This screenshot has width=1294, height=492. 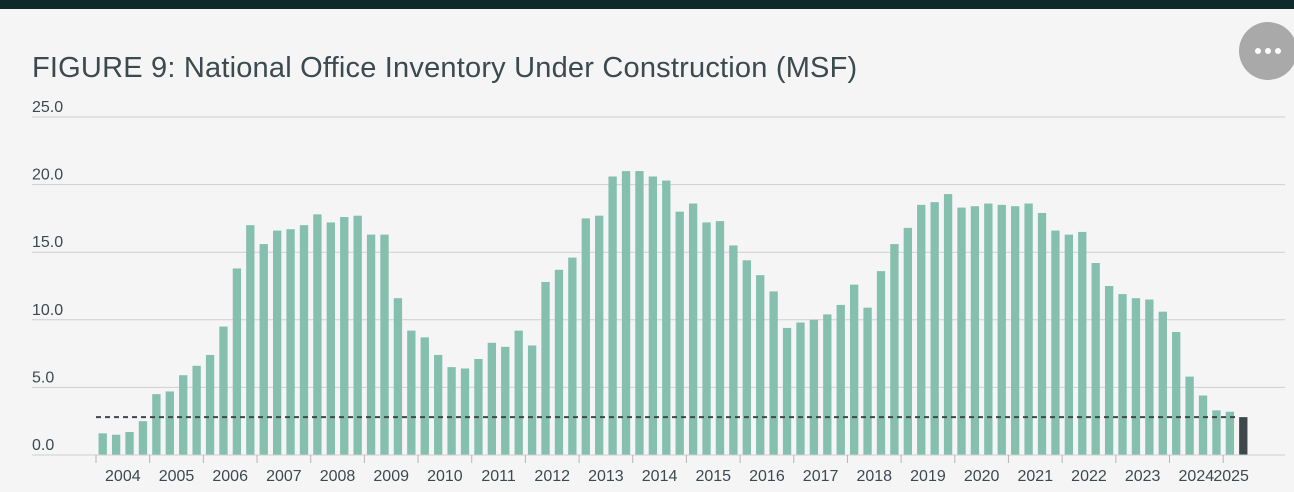 I want to click on x-tick-label: 2025, so click(x=1231, y=476).